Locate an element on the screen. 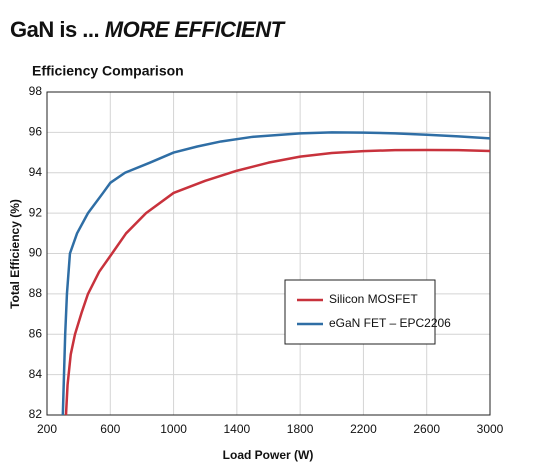 The height and width of the screenshot is (476, 554). x-tick-label: 1000 is located at coordinates (173, 429).